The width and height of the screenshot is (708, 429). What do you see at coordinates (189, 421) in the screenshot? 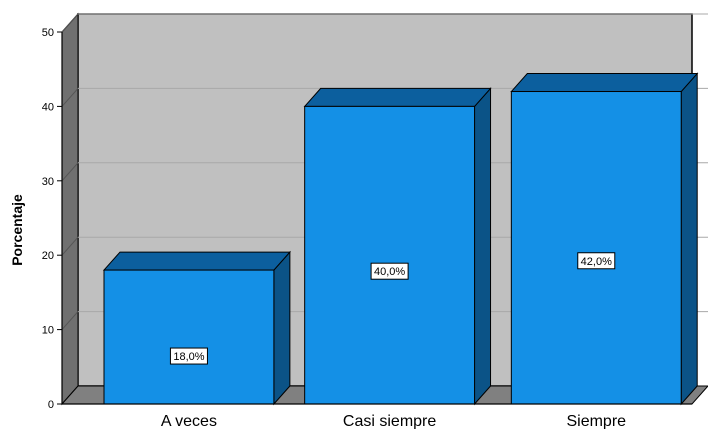
I see `x-tick-label: A veces` at bounding box center [189, 421].